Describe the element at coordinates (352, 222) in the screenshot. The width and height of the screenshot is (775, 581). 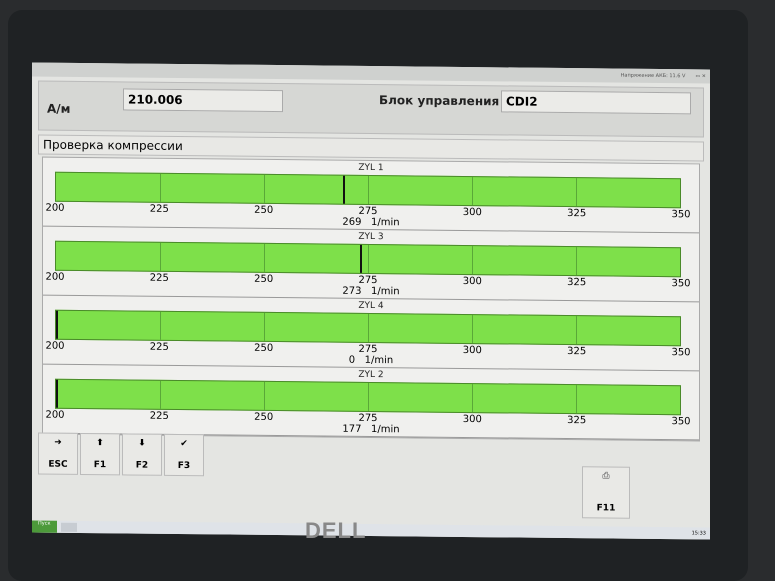
I see `value-number: 269` at that location.